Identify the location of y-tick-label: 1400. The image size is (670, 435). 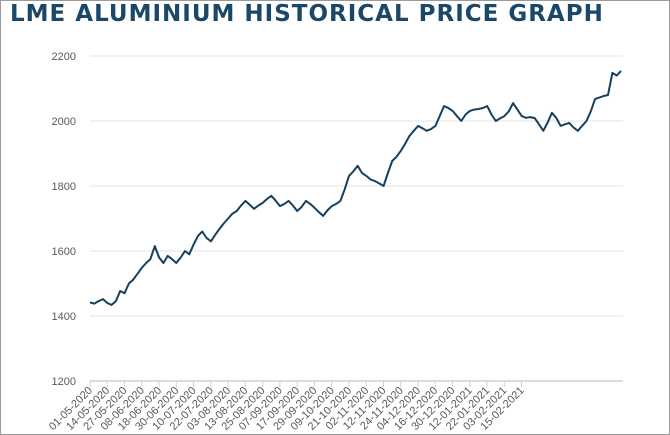
(64, 317).